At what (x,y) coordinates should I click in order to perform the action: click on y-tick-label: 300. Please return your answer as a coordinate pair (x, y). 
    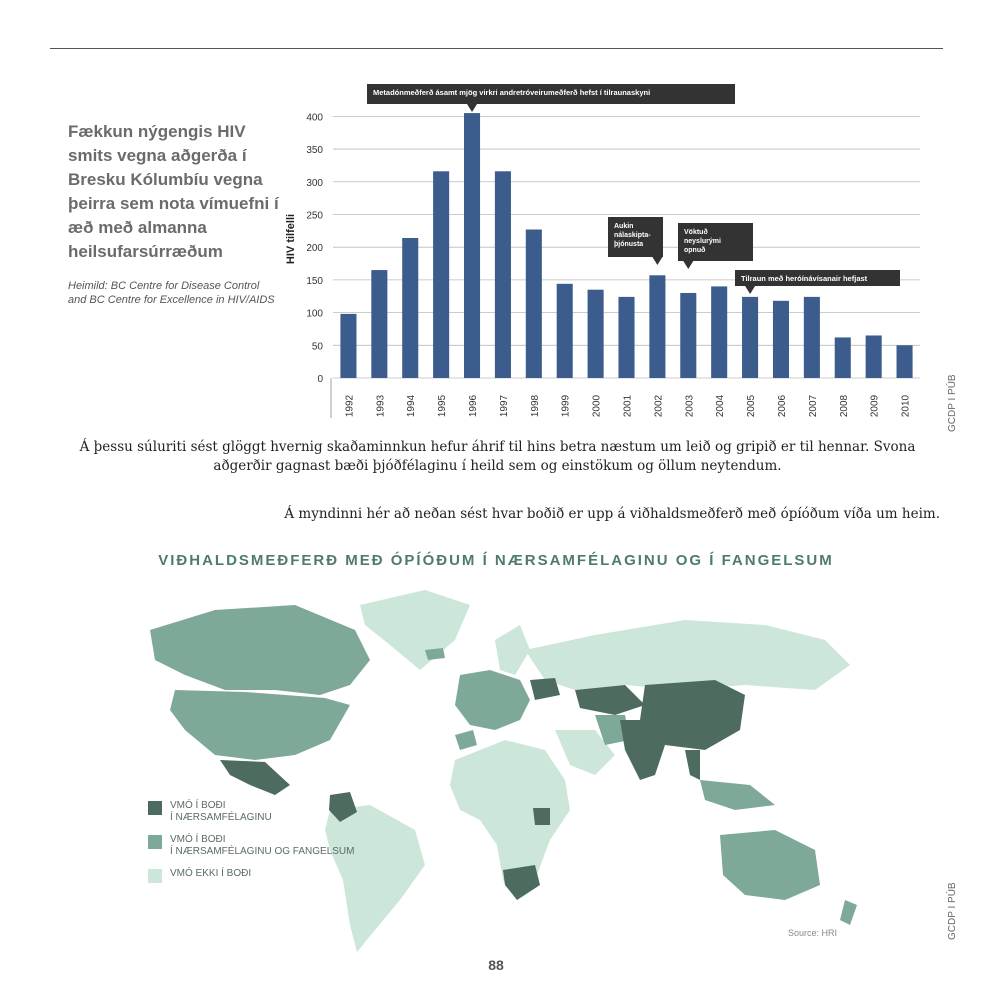
    Looking at the image, I should click on (314, 183).